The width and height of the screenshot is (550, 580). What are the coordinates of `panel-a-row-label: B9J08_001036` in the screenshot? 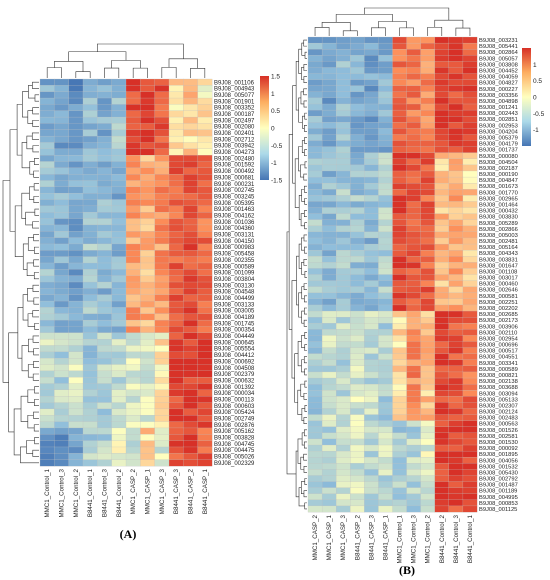 It's located at (234, 223).